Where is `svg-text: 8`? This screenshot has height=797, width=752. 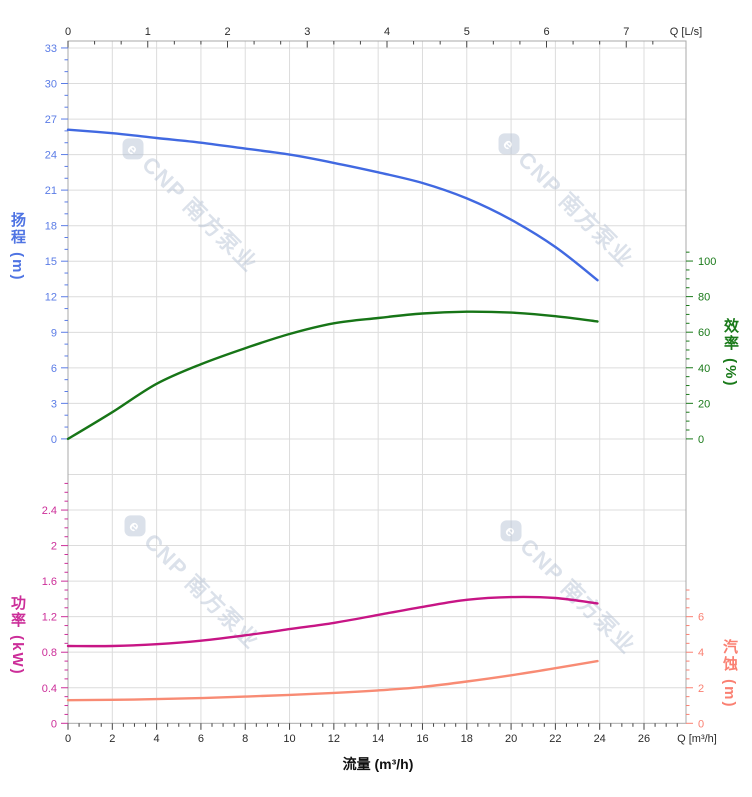 svg-text: 8 is located at coordinates (245, 739).